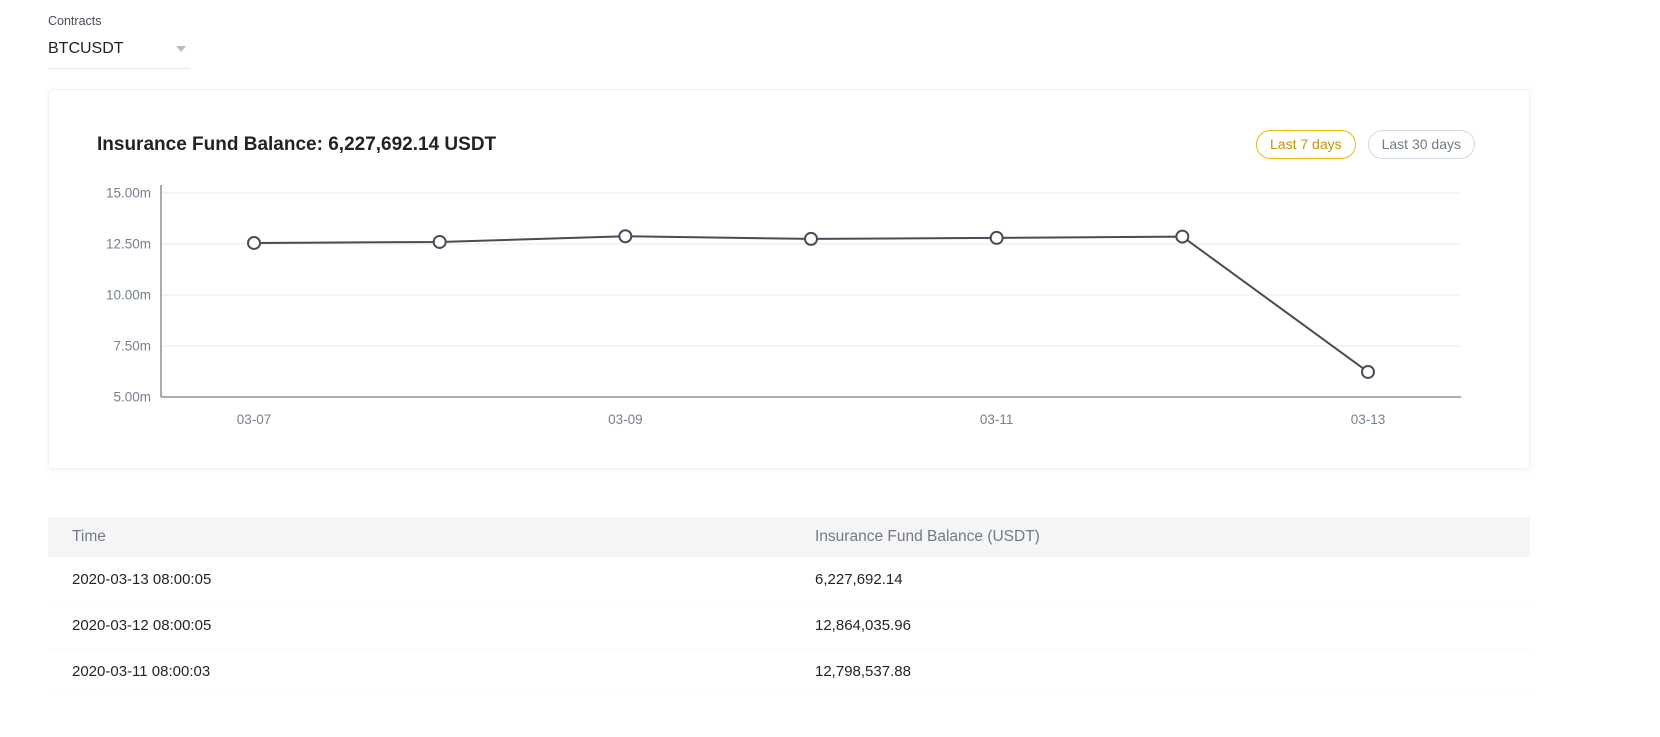 The image size is (1660, 737). I want to click on x-tick-label: 03-09, so click(625, 419).